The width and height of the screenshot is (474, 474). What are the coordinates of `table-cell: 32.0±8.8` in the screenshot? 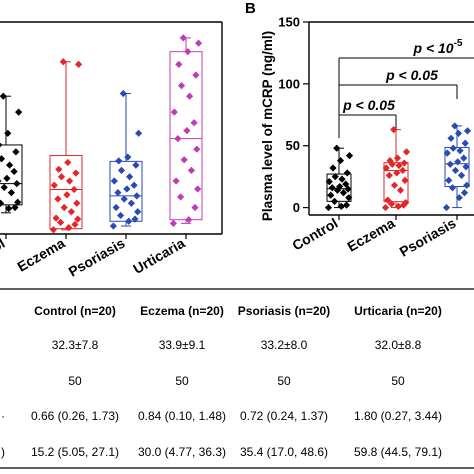 It's located at (398, 345).